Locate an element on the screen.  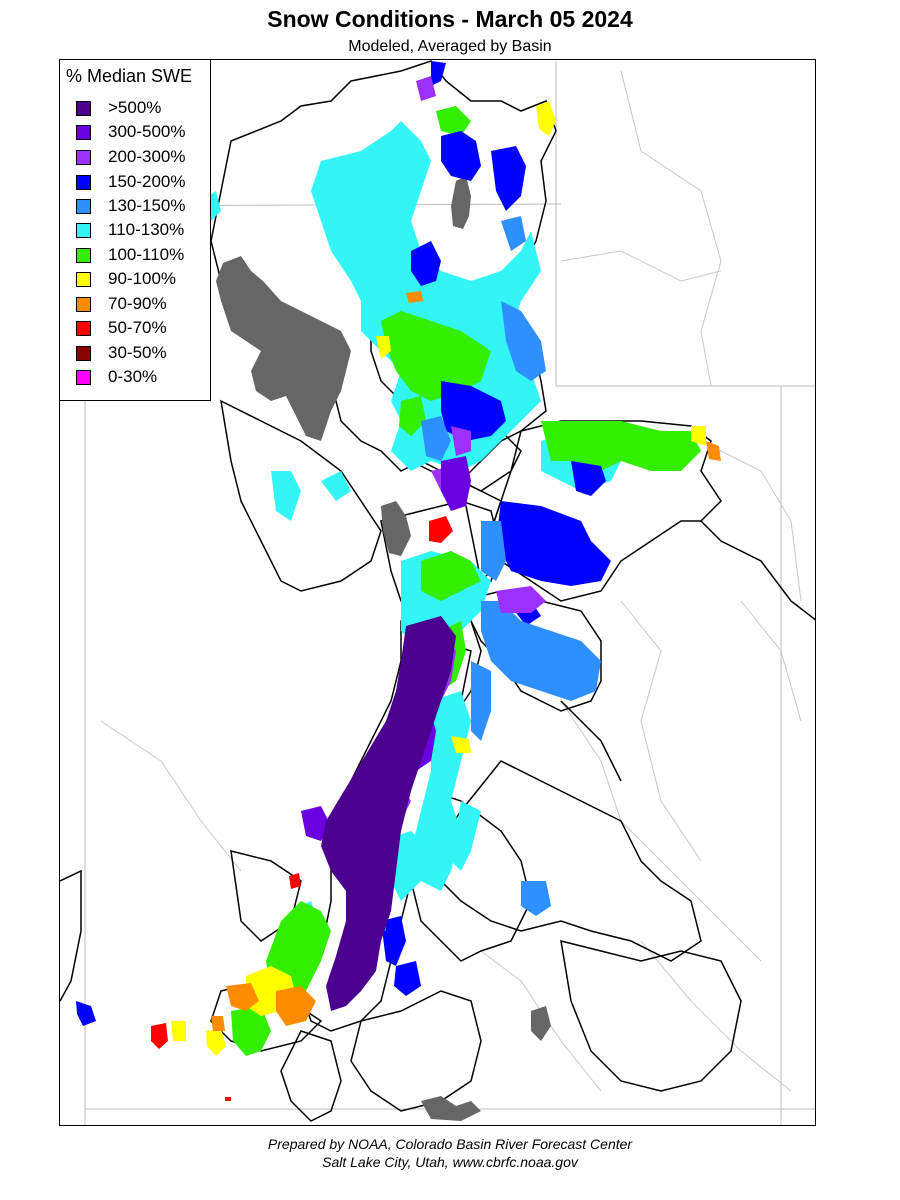
legend-label: 100-110% is located at coordinates (146, 254).